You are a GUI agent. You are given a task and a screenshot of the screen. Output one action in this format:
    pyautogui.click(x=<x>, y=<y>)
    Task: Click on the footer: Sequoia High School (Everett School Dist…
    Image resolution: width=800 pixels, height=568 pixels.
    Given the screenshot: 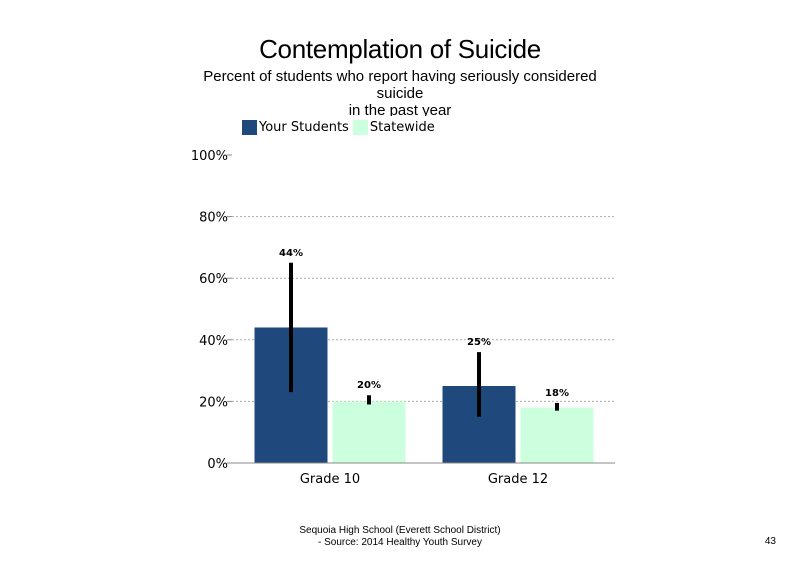 What is the action you would take?
    pyautogui.click(x=400, y=537)
    